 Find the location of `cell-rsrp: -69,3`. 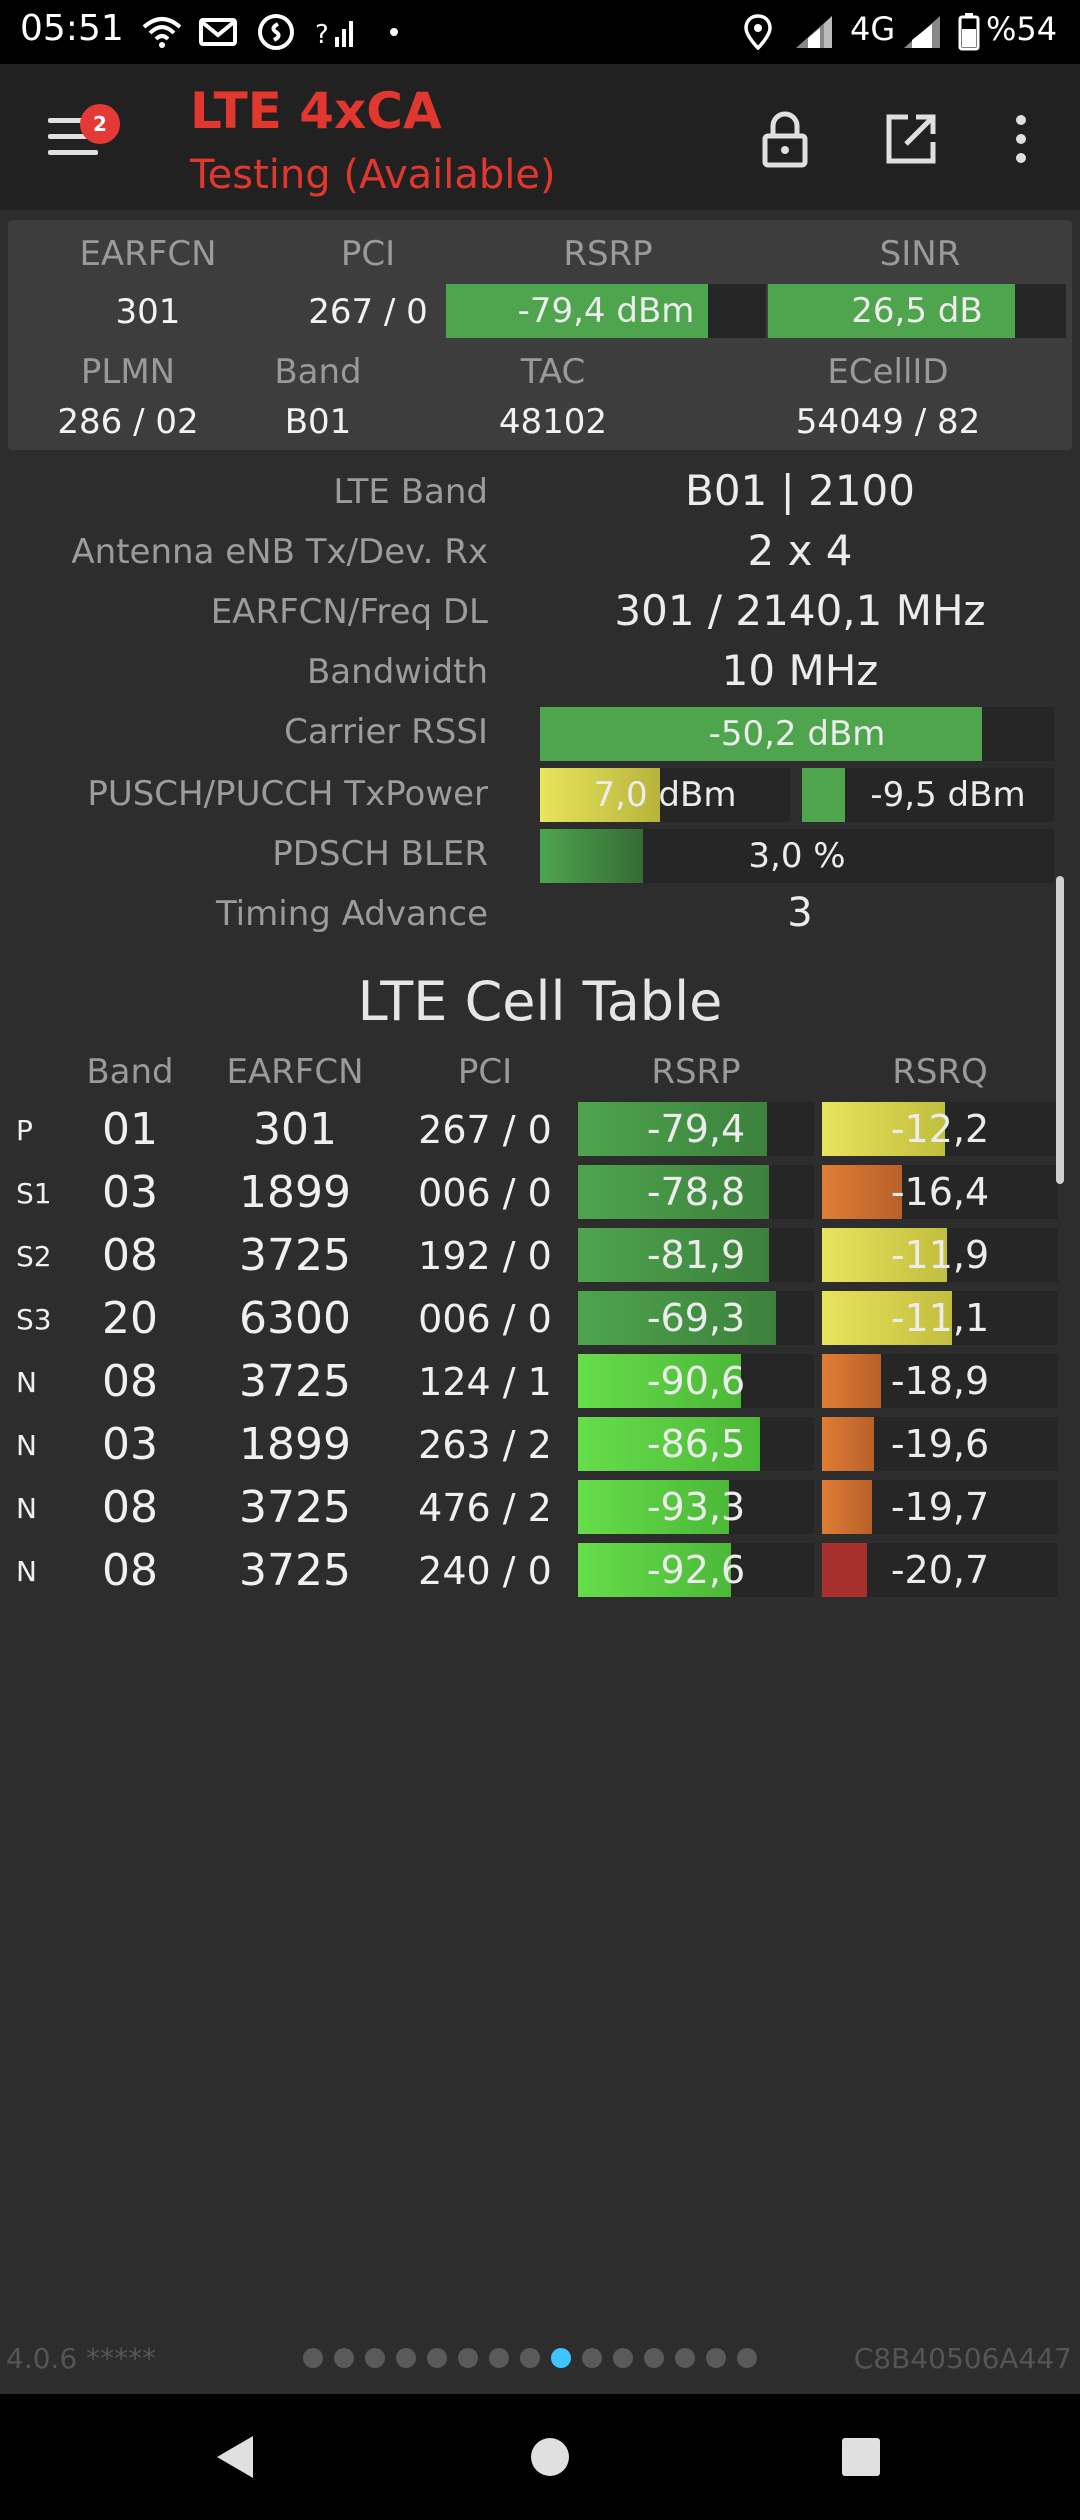

cell-rsrp: -69,3 is located at coordinates (696, 1318).